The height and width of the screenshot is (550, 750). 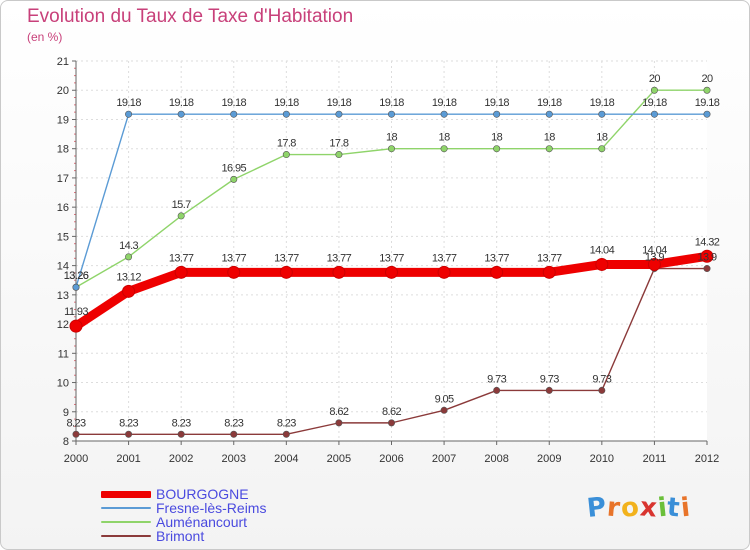 What do you see at coordinates (706, 258) in the screenshot?
I see `data-label: 13.9` at bounding box center [706, 258].